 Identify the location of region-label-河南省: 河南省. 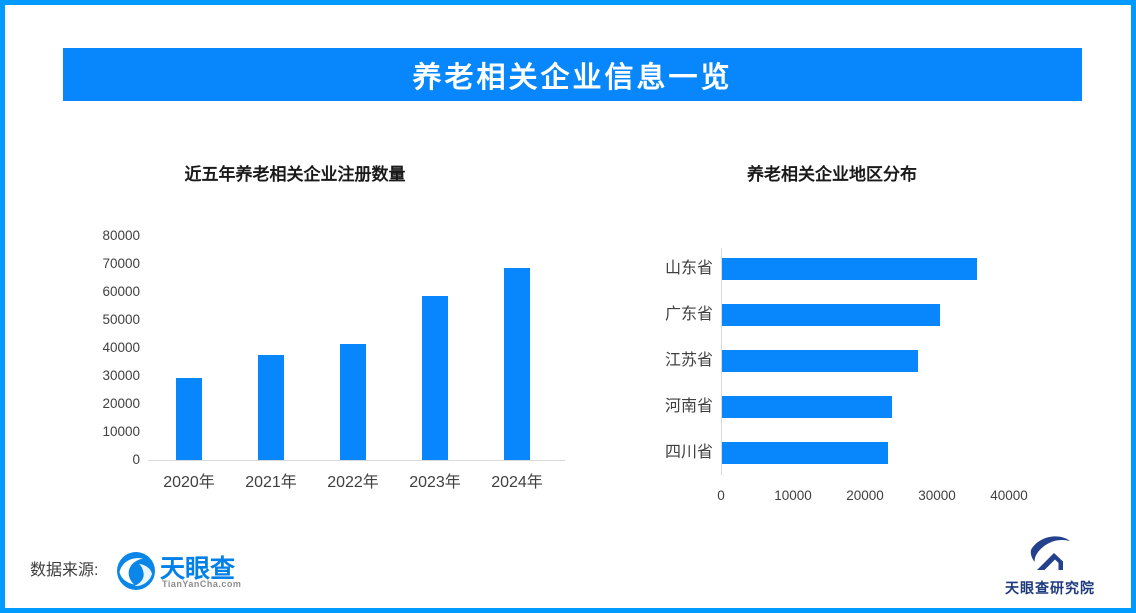
(688, 406).